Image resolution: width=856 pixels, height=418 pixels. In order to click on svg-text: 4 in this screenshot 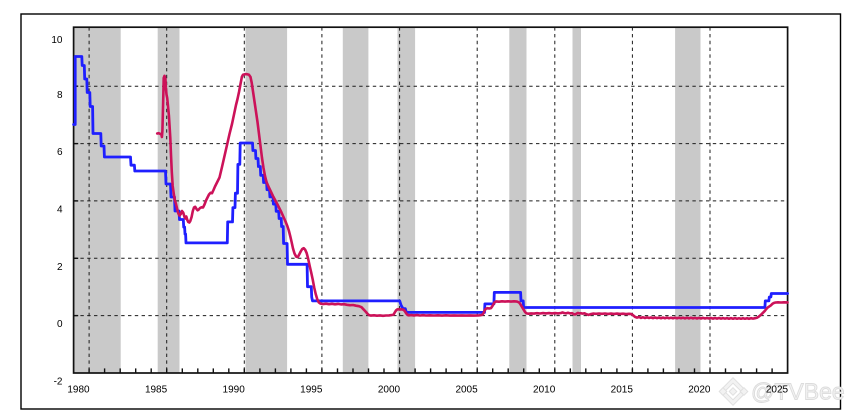, I will do `click(60, 210)`.